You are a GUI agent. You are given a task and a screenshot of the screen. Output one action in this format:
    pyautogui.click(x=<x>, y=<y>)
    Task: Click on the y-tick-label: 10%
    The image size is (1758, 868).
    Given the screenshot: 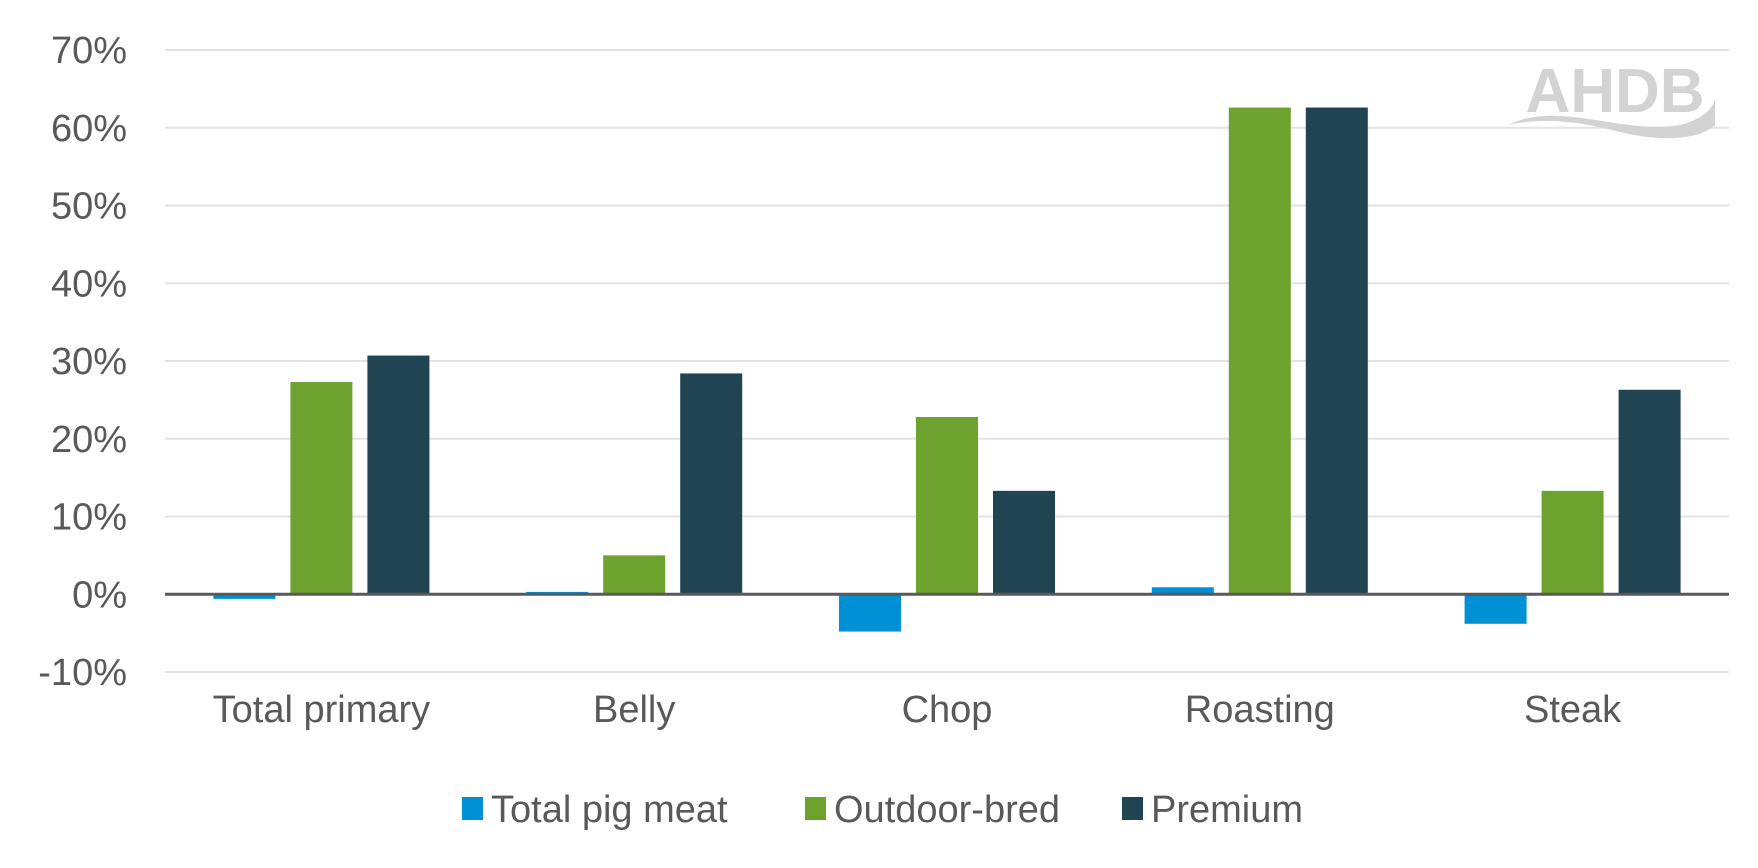 What is the action you would take?
    pyautogui.click(x=89, y=518)
    